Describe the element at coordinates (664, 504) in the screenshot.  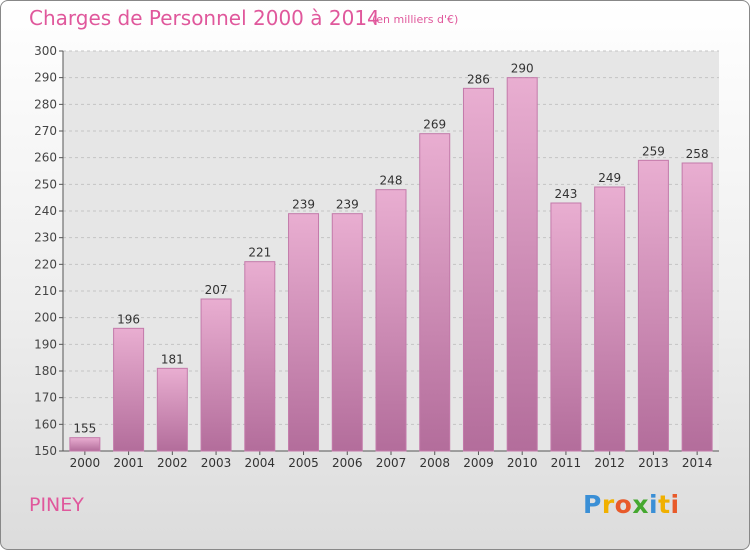
I see `logo-letter: t` at that location.